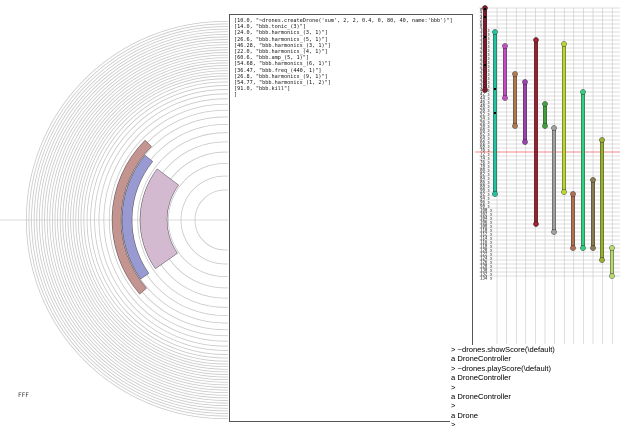 This screenshot has height=426, width=620. What do you see at coordinates (236, 95) in the screenshot?
I see `score-line: ]` at bounding box center [236, 95].